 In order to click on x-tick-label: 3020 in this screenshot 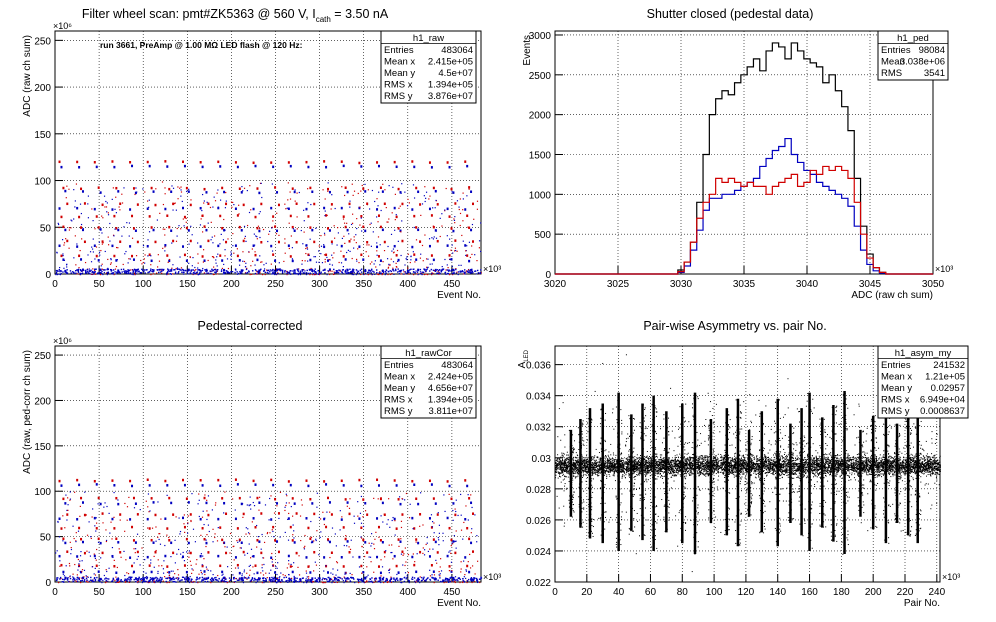, I will do `click(555, 284)`.